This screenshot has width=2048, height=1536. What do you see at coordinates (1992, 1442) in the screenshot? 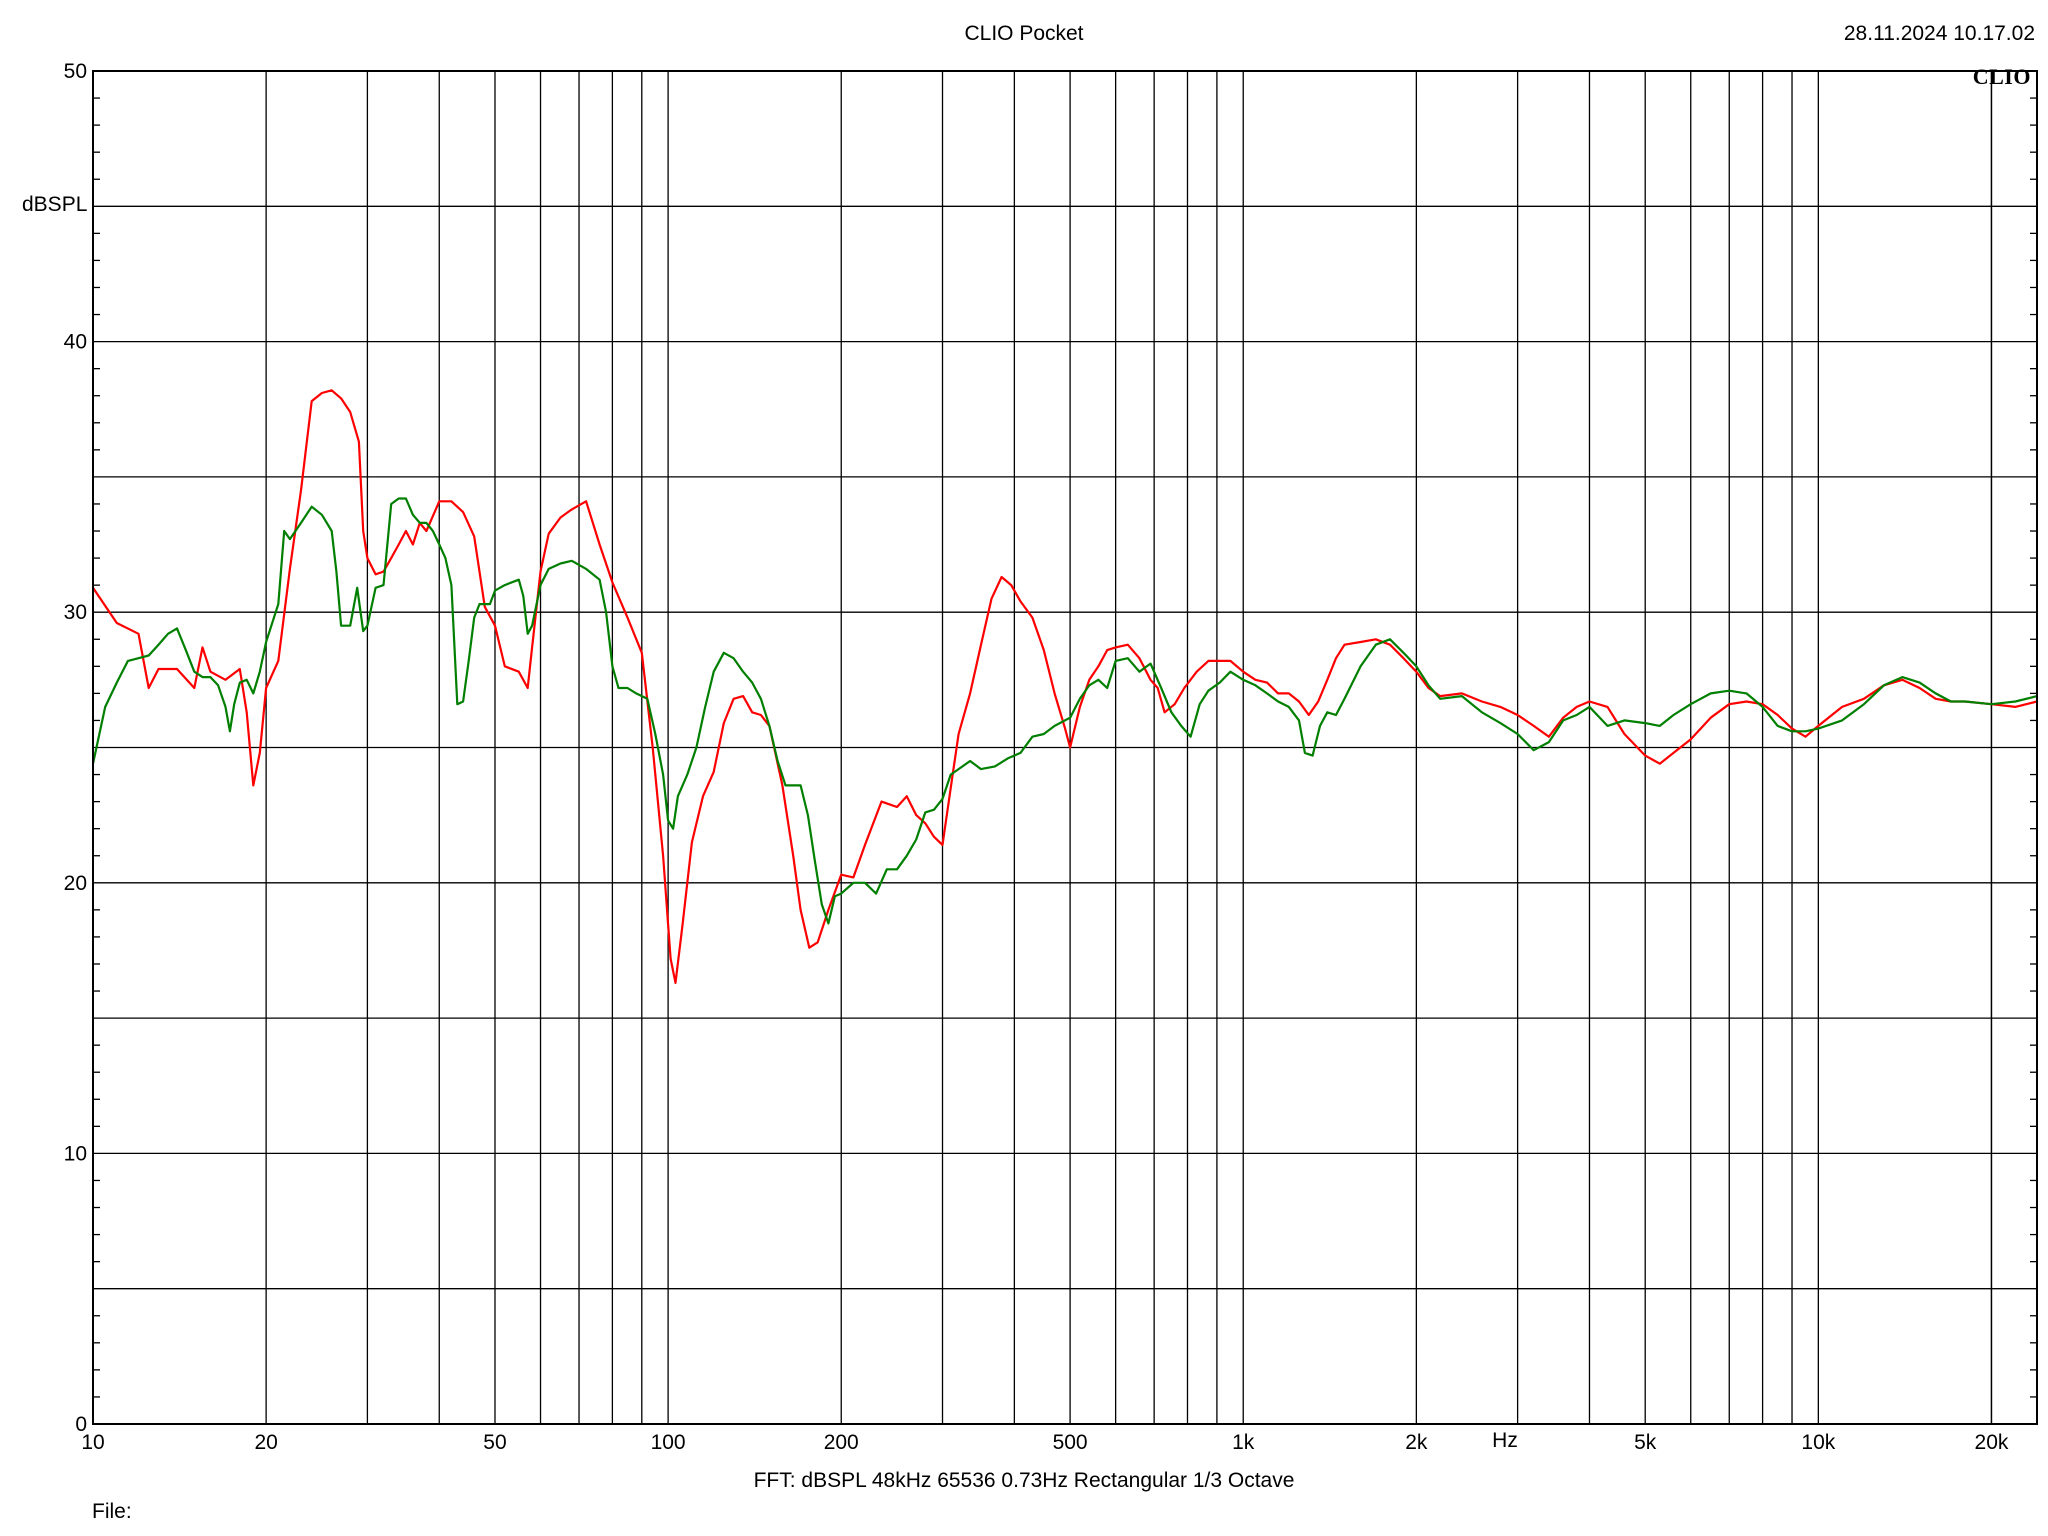
I see `x-tick-label: 20k` at bounding box center [1992, 1442].